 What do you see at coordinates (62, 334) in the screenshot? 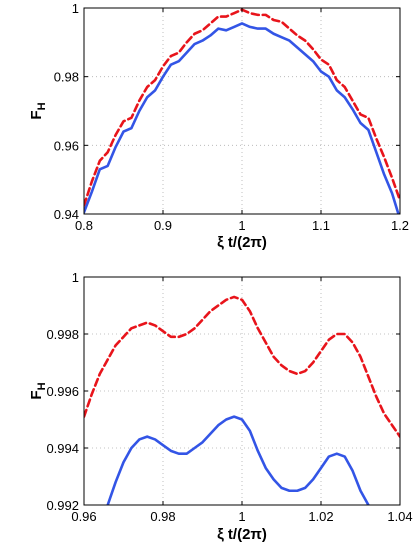
I see `bottom-chart-y-tick-label: 0.998` at bounding box center [62, 334].